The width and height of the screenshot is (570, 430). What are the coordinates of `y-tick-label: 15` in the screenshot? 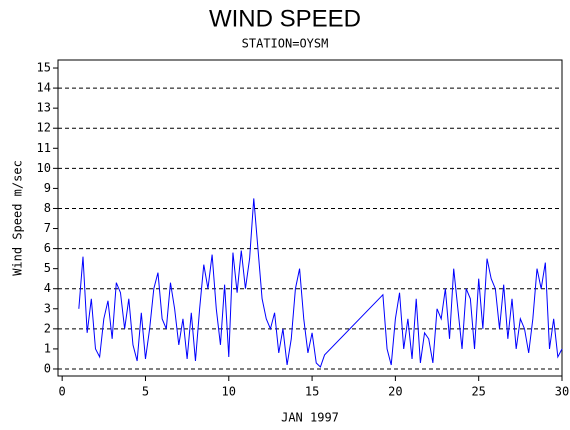 It's located at (44, 68).